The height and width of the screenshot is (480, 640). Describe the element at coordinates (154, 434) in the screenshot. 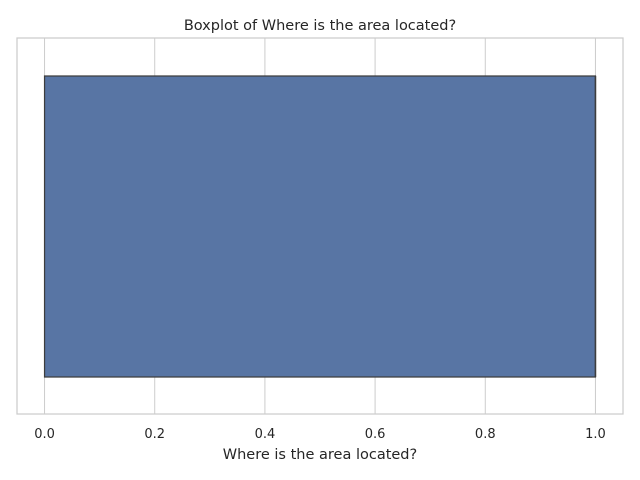

I see `x-tick-label-1: 0.2` at that location.